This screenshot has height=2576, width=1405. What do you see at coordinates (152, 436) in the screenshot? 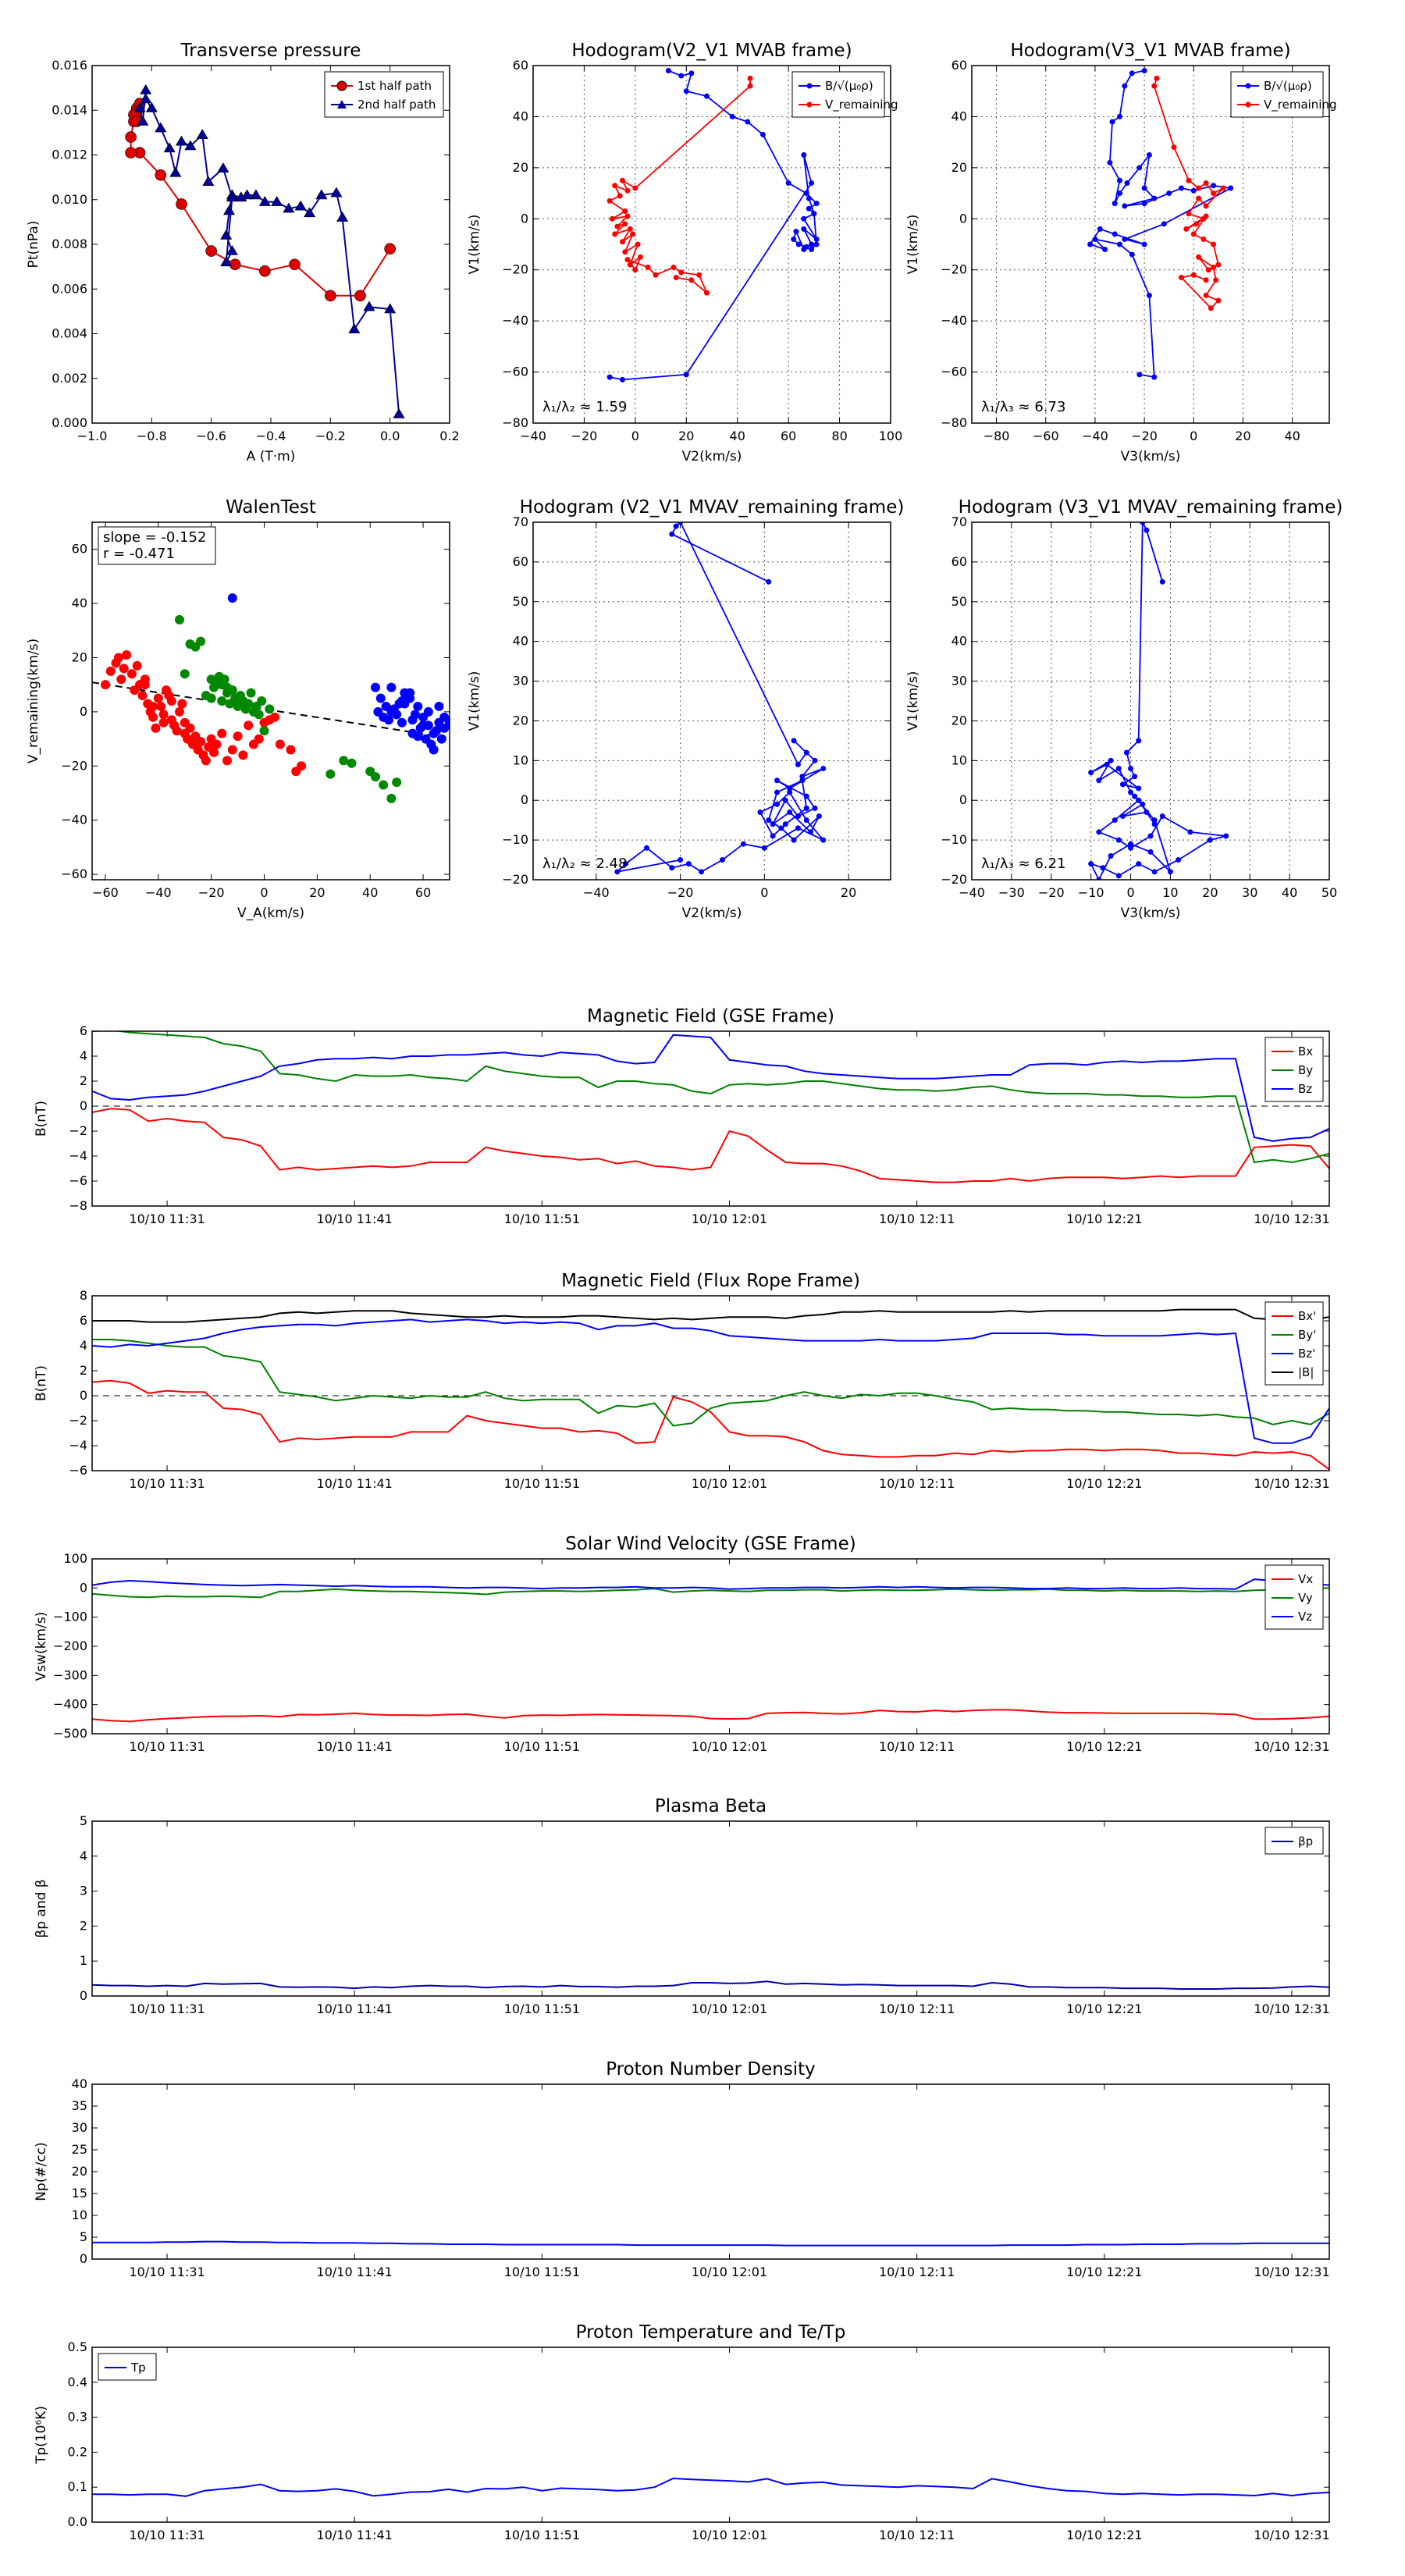
I see `x-tick-label: −0.8` at bounding box center [152, 436].